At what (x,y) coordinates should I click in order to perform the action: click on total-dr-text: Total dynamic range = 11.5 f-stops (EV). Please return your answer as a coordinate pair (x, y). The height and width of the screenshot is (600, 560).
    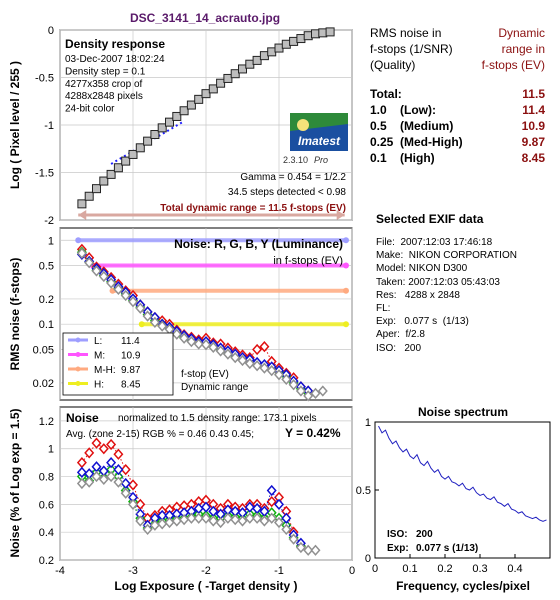
    Looking at the image, I should click on (253, 208).